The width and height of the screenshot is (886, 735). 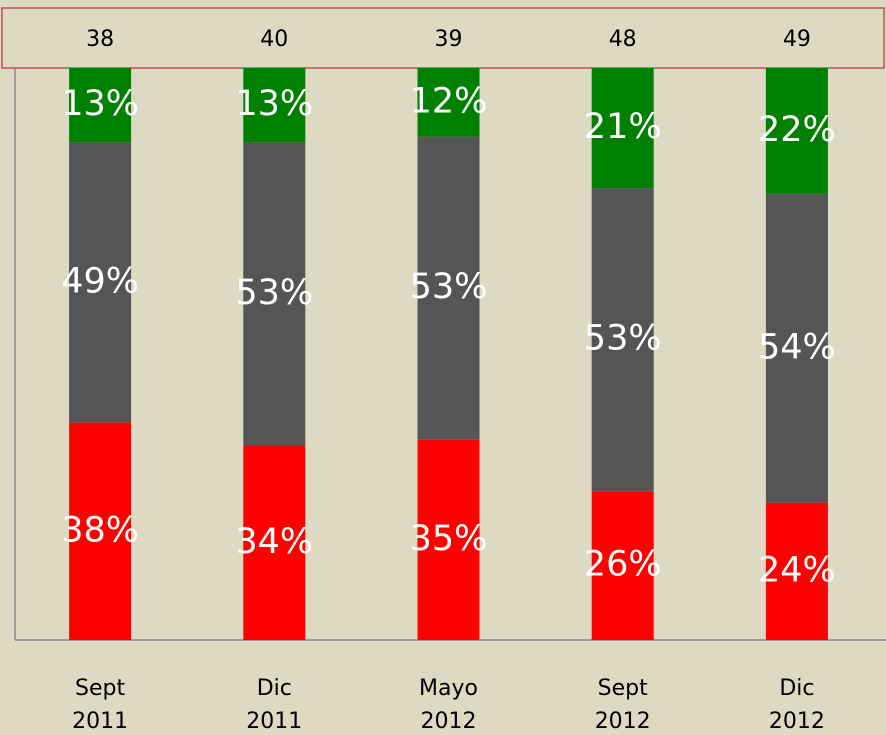 What do you see at coordinates (100, 39) in the screenshot?
I see `top-label: 38` at bounding box center [100, 39].